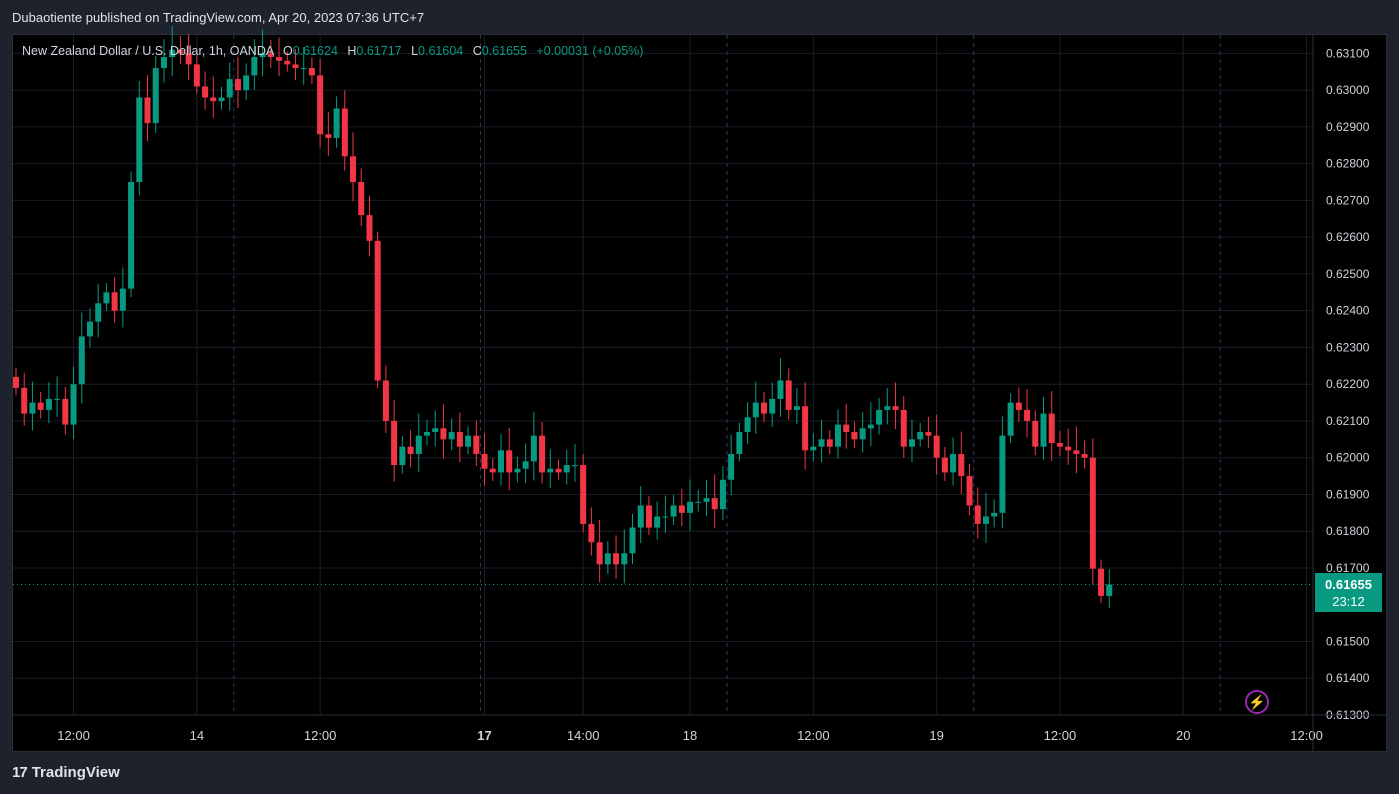 The height and width of the screenshot is (794, 1399). I want to click on brand-name: TradingView, so click(75, 772).